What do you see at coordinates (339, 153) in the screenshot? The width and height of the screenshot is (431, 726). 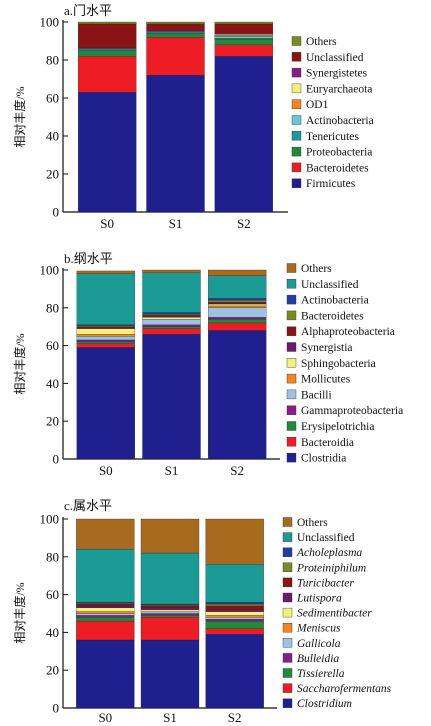 I see `legend-label: Proteobacteria` at bounding box center [339, 153].